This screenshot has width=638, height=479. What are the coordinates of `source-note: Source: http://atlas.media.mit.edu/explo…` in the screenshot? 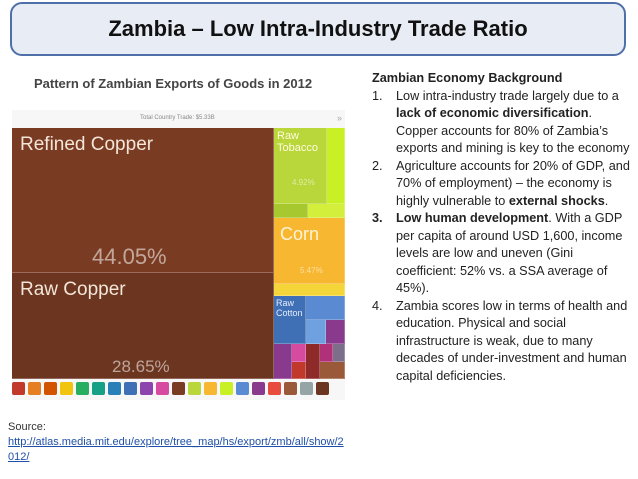 It's located at (178, 442).